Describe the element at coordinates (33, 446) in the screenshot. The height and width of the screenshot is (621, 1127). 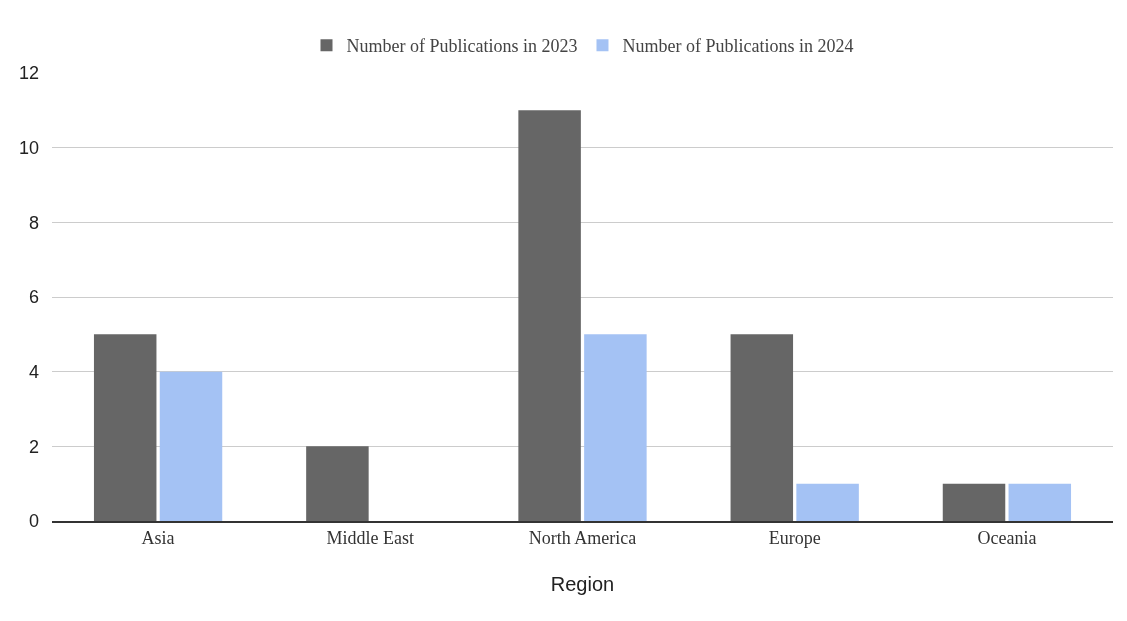
I see `y-tick-label: 2` at that location.